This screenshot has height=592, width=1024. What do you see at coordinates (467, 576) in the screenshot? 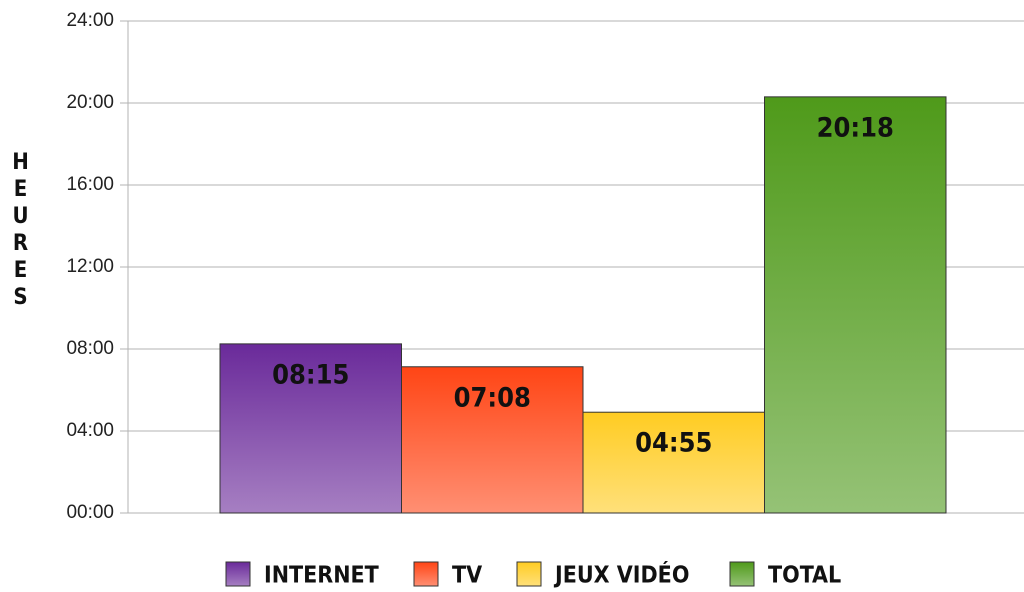
I see `legend-label: TV` at bounding box center [467, 576].